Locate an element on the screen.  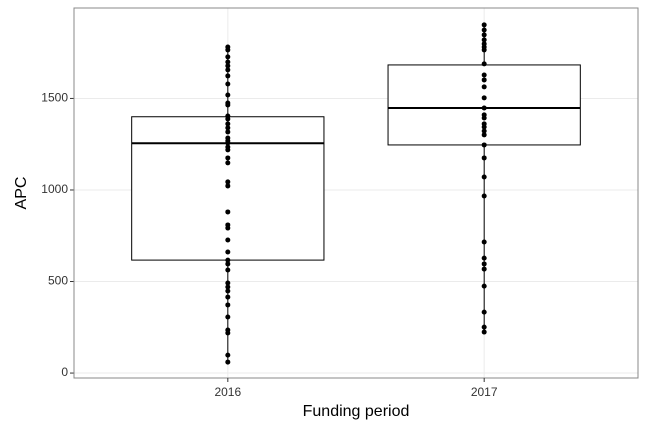
y-tick-label: 500 is located at coordinates (58, 281).